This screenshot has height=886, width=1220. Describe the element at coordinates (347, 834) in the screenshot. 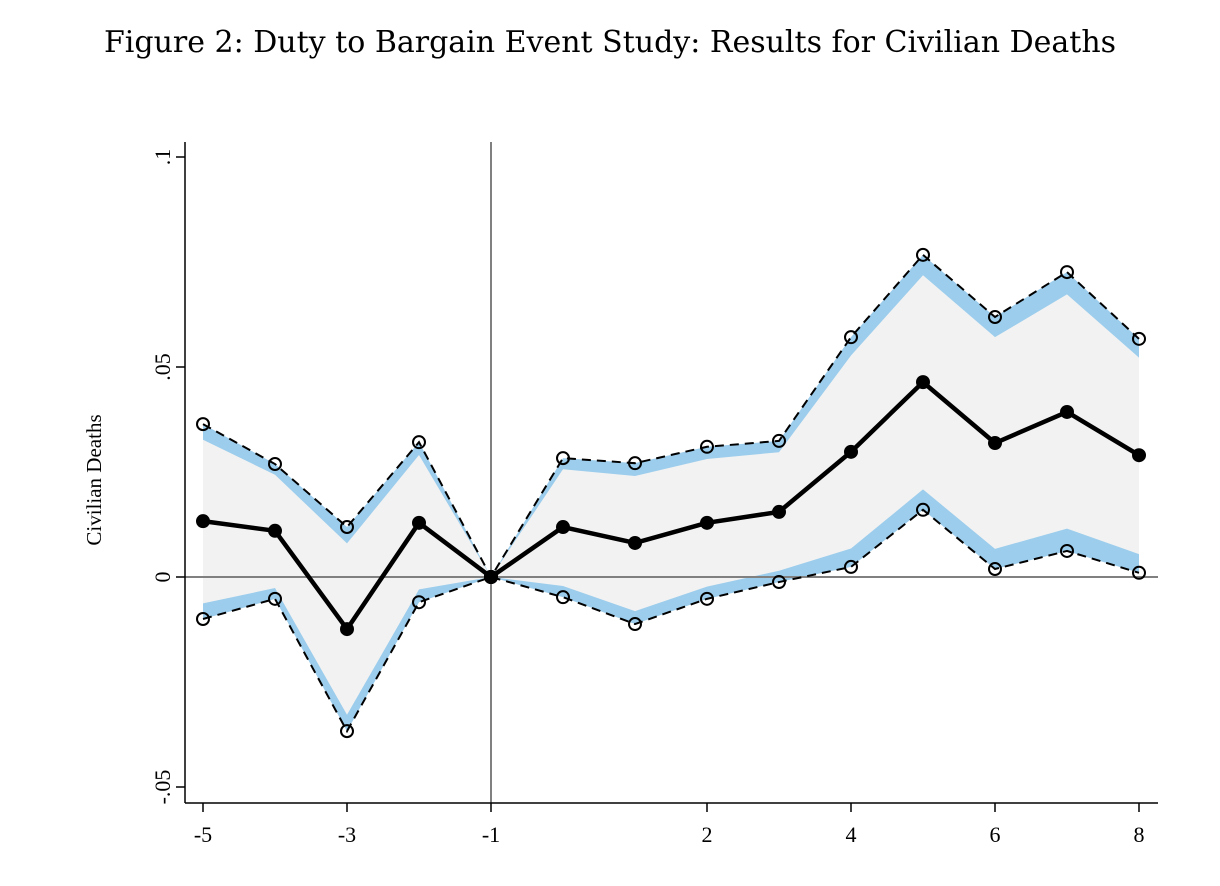

I see `x-tick-label: -3` at that location.